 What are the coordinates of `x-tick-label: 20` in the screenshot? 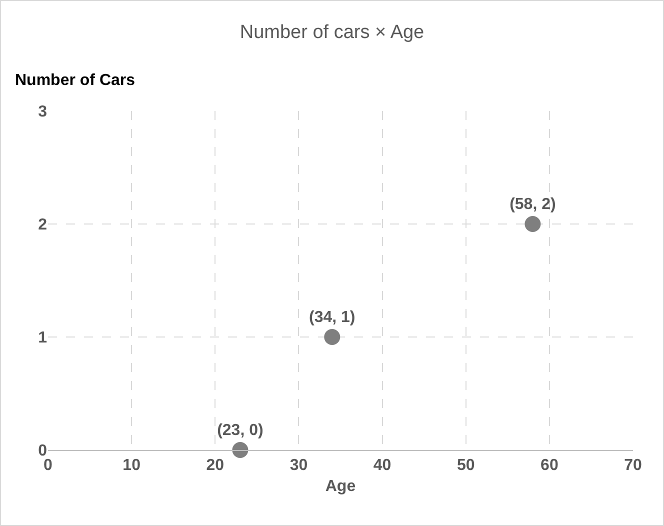 It's located at (215, 465).